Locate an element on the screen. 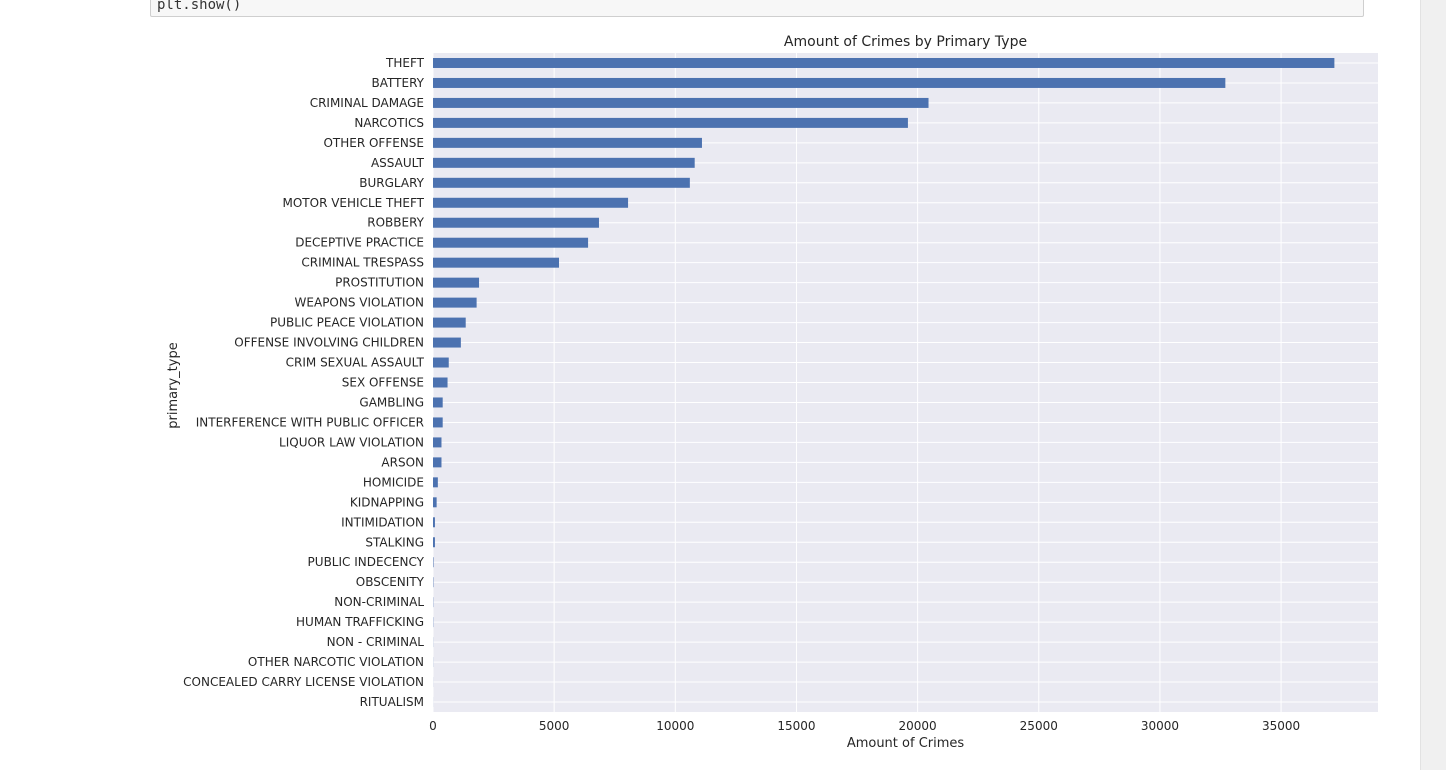 The height and width of the screenshot is (770, 1446). x-tick-label: 30000 is located at coordinates (1160, 726).